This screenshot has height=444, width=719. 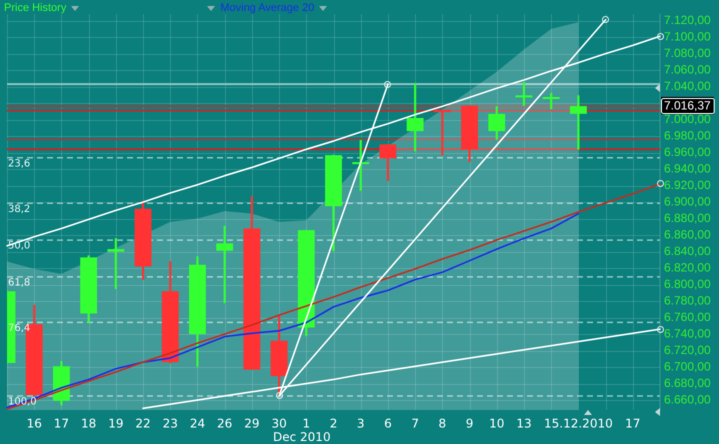 What do you see at coordinates (688, 168) in the screenshot?
I see `y-tick-label: 6.940,00` at bounding box center [688, 168].